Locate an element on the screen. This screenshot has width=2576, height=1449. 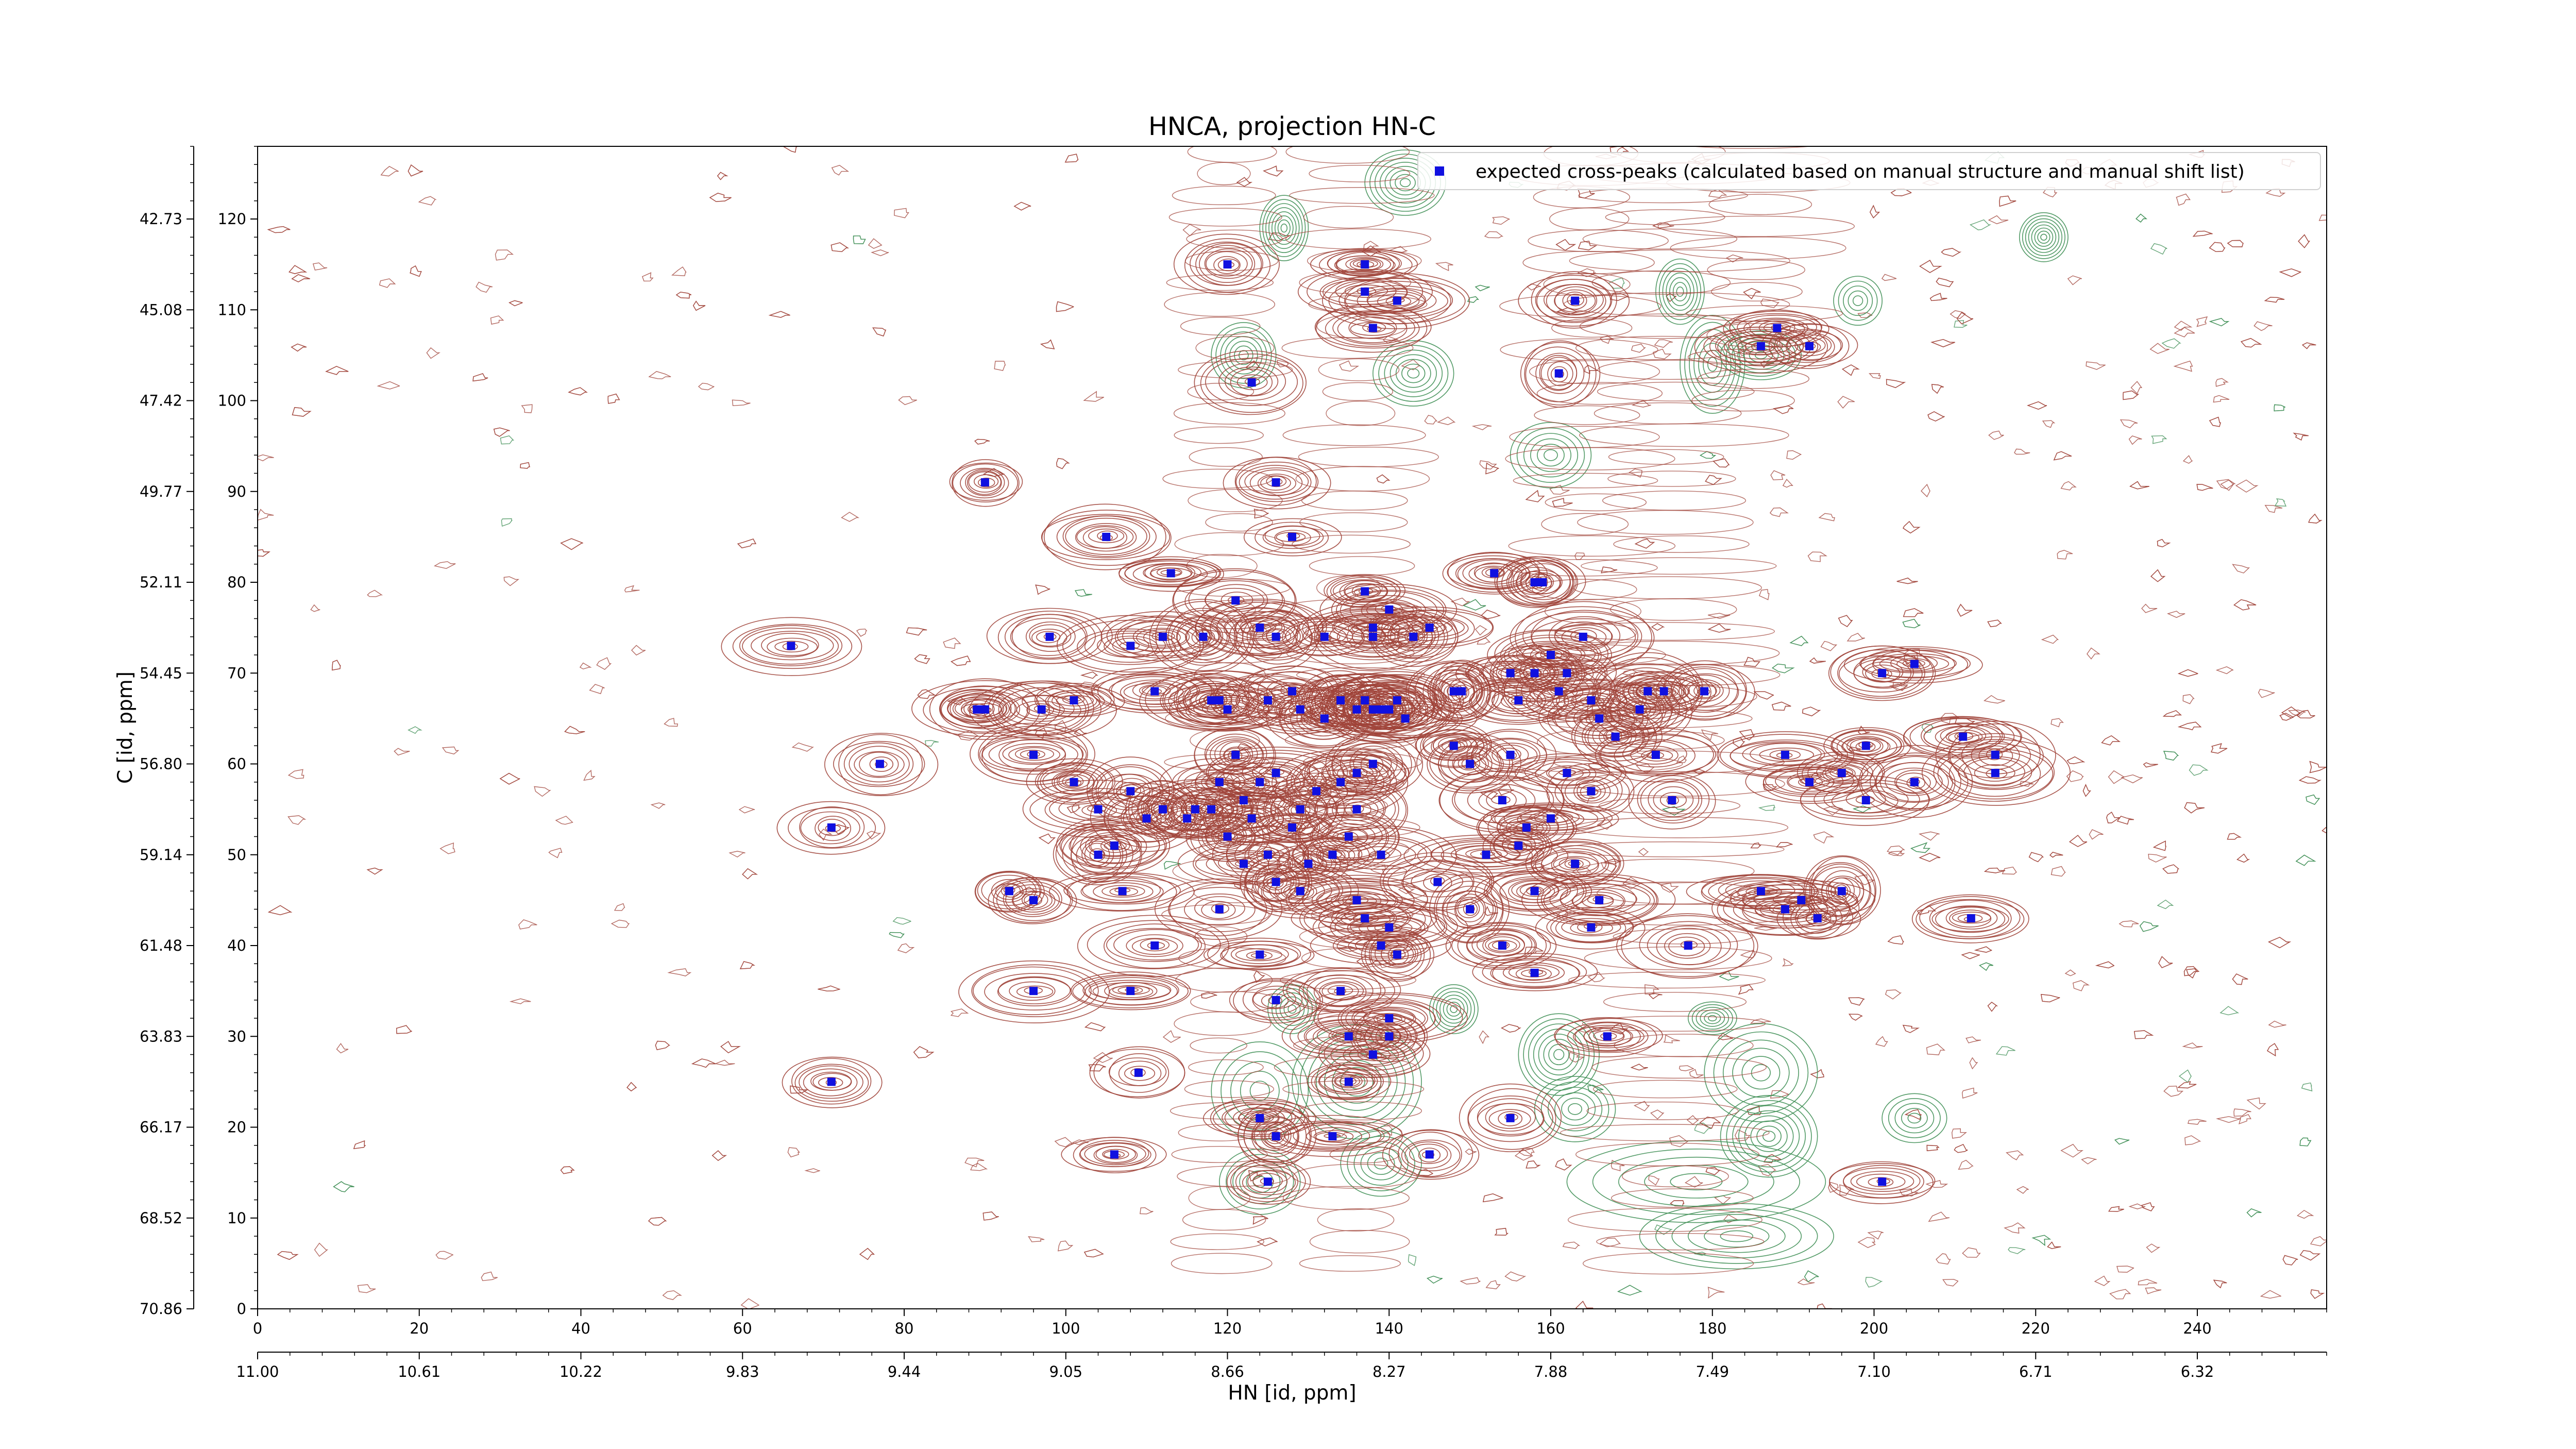
y-ppm-tick-label: 54.45 is located at coordinates (161, 673).